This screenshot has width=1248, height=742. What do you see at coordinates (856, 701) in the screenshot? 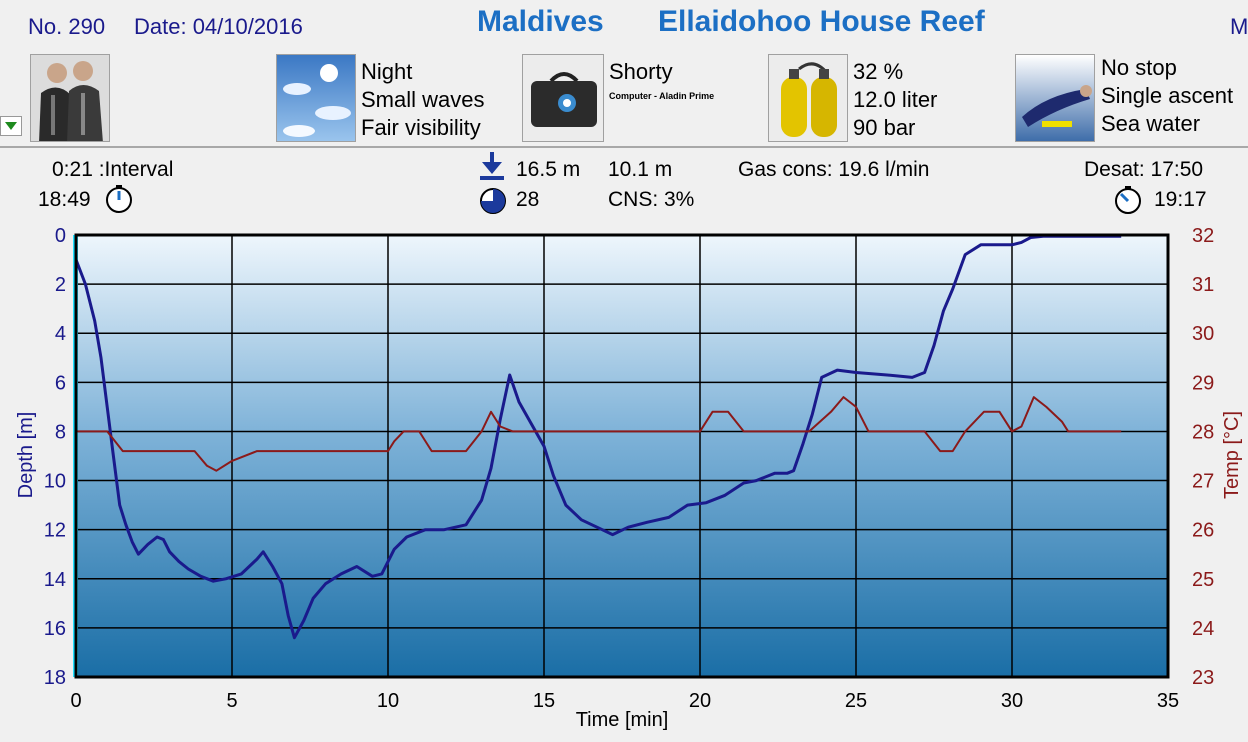
I see `x-tick-label: 25` at bounding box center [856, 701].